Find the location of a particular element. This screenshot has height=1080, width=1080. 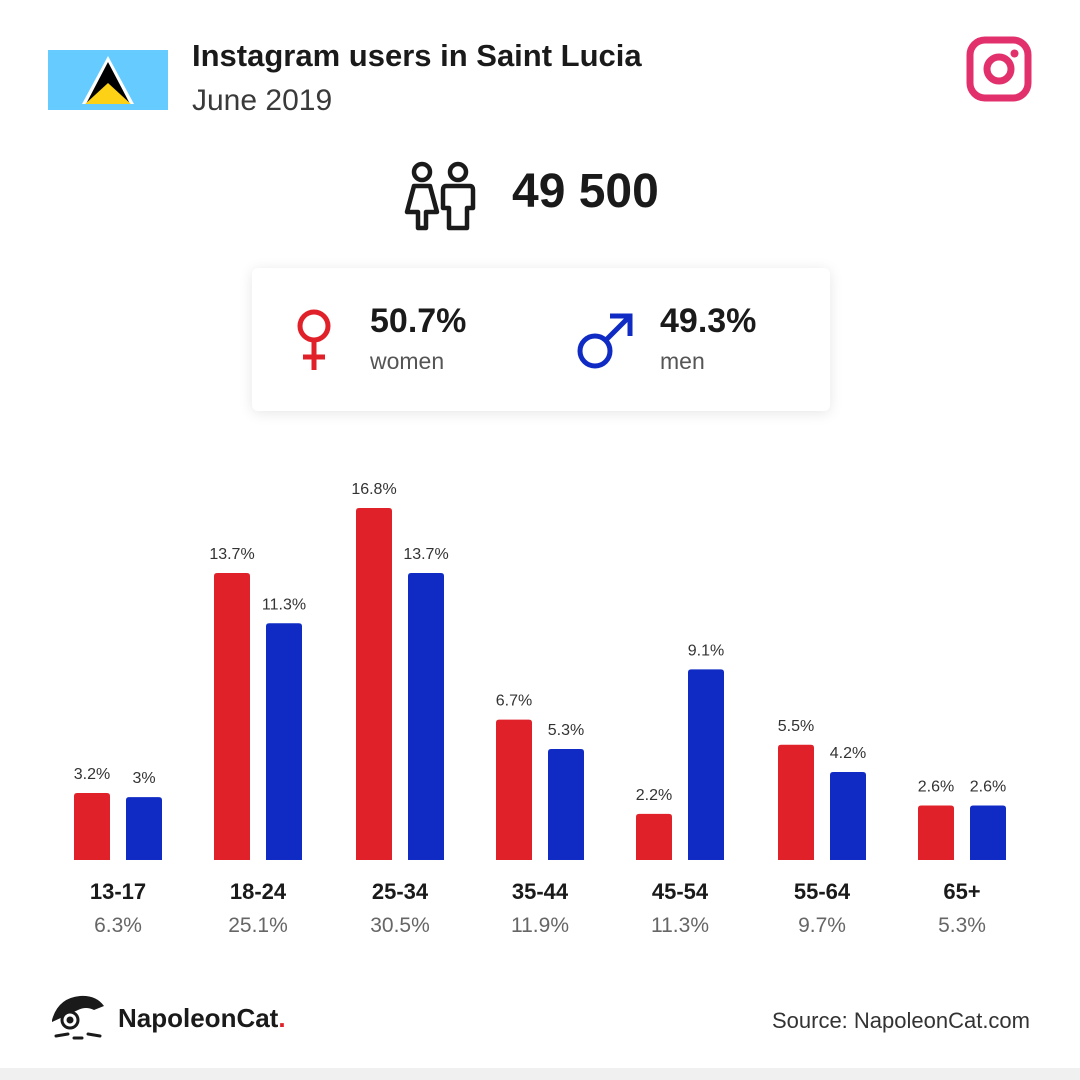

source-credit: Source: NapoleonCat.com is located at coordinates (900, 1020).